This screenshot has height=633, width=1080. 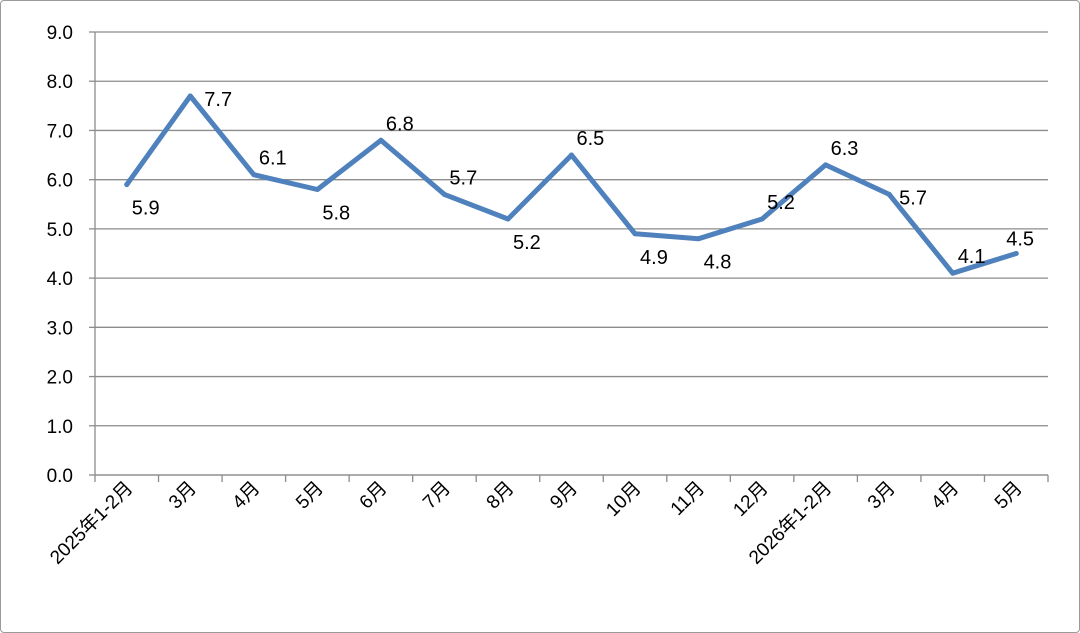 I want to click on data-label: 4.9, so click(x=654, y=258).